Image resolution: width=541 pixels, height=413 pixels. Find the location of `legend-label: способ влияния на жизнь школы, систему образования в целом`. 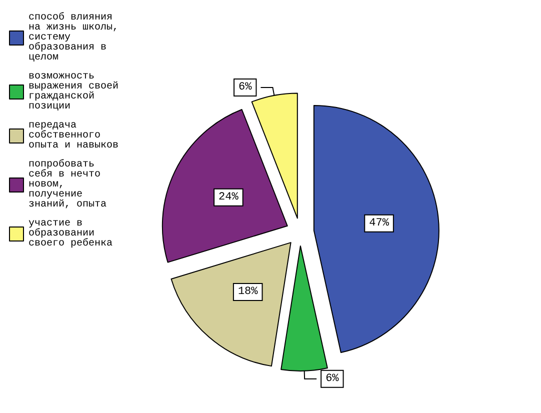

legend-label: способ влияния на жизнь школы, систему образования в целом is located at coordinates (73, 38).